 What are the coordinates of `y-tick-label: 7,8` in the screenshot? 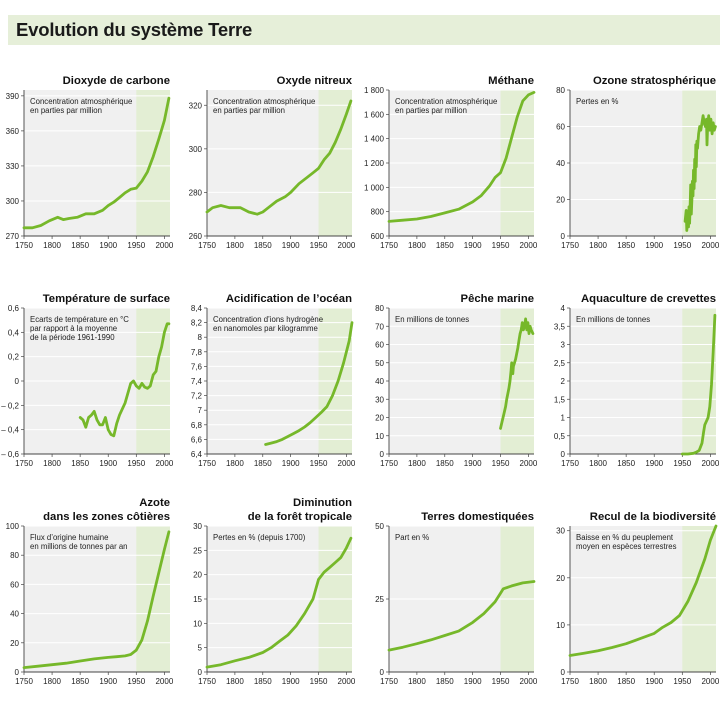 It's located at (197, 352).